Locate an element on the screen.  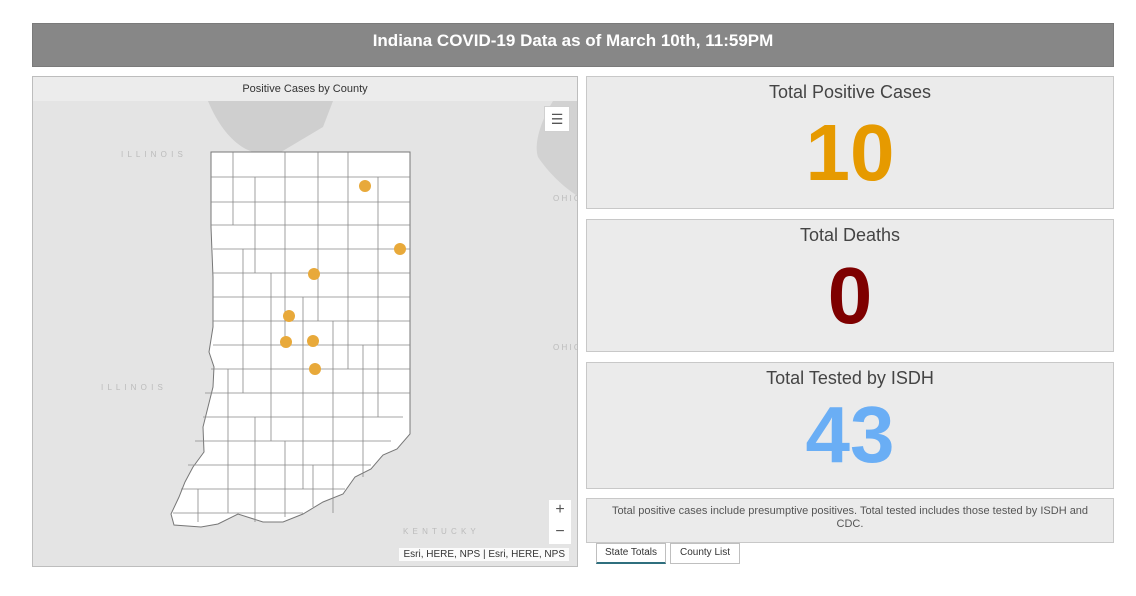
total-deaths-card: Total Deaths 0 is located at coordinates (850, 285).